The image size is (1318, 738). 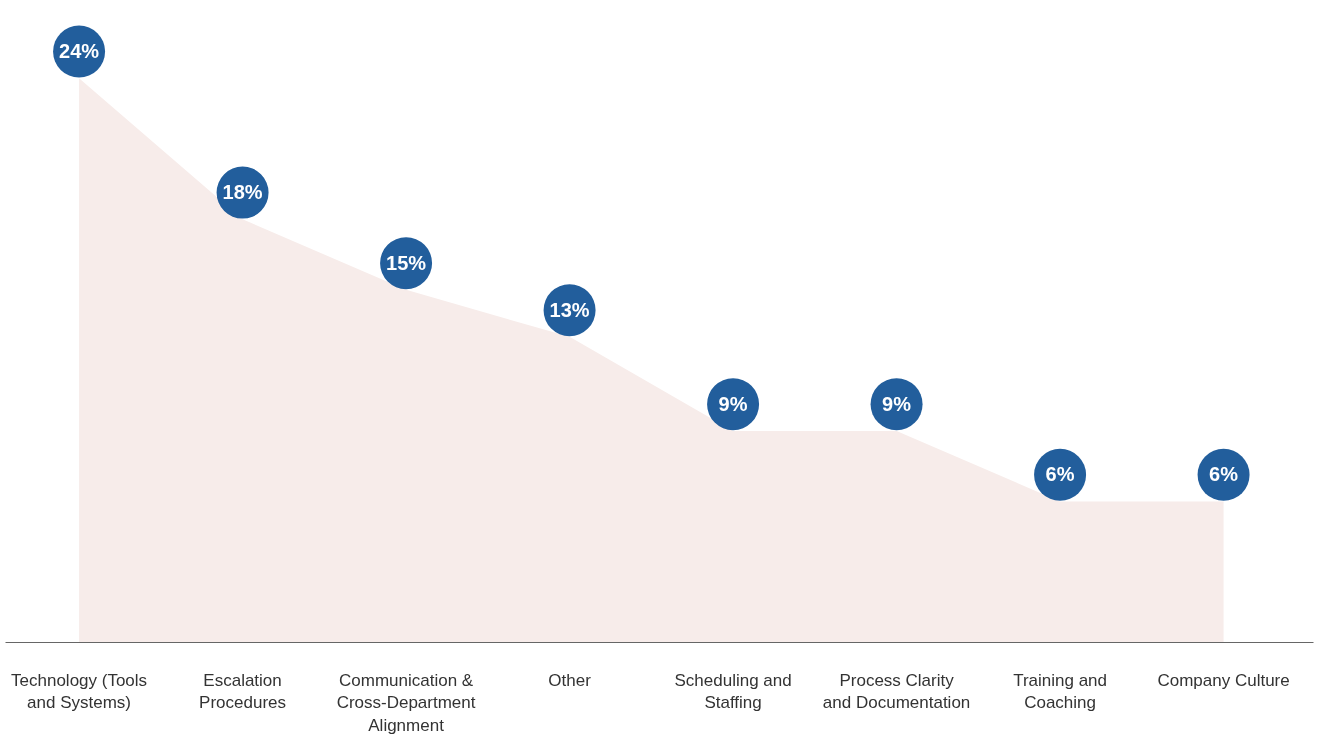 I want to click on data-label: 15%, so click(x=406, y=262).